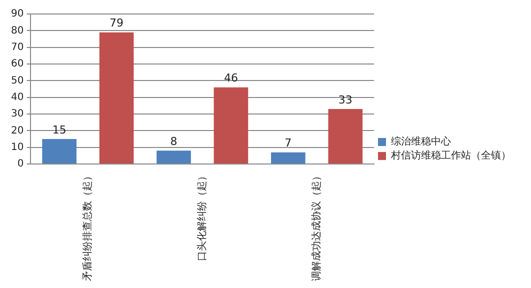 Image resolution: width=531 pixels, height=288 pixels. I want to click on y-tick-label: 90, so click(17, 14).